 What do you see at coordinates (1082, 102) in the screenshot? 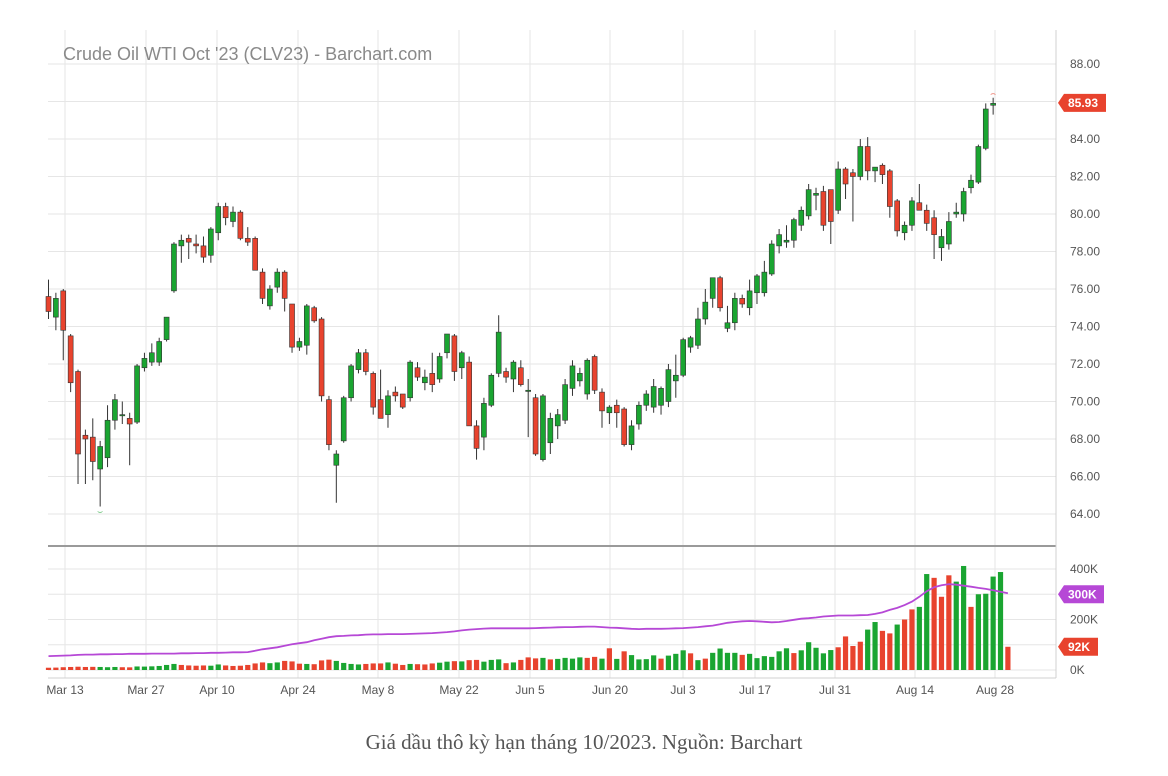
I see `last-price-badge-shape` at bounding box center [1082, 102].